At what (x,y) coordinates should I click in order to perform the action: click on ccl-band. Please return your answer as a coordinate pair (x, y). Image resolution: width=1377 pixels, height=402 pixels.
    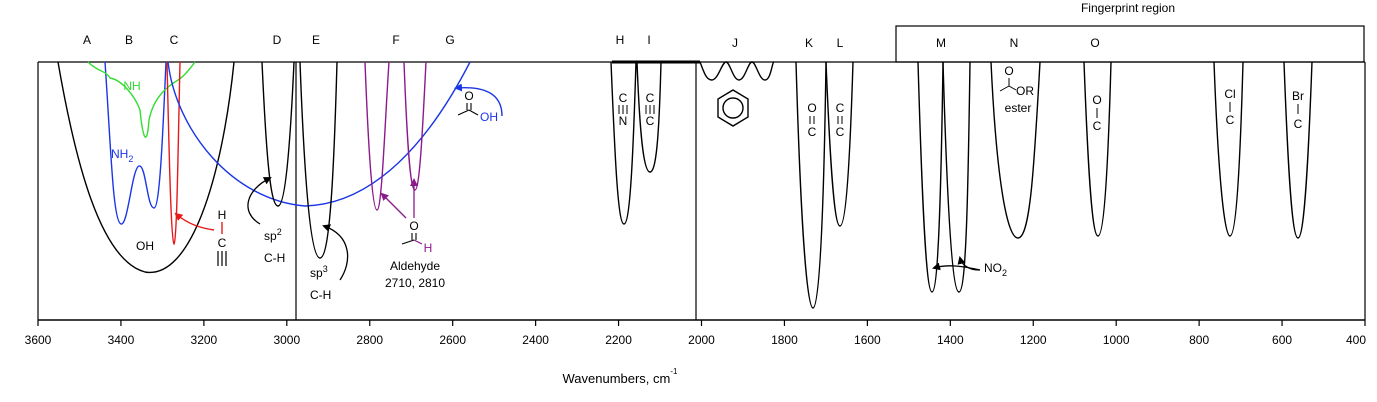
    Looking at the image, I should click on (1228, 149).